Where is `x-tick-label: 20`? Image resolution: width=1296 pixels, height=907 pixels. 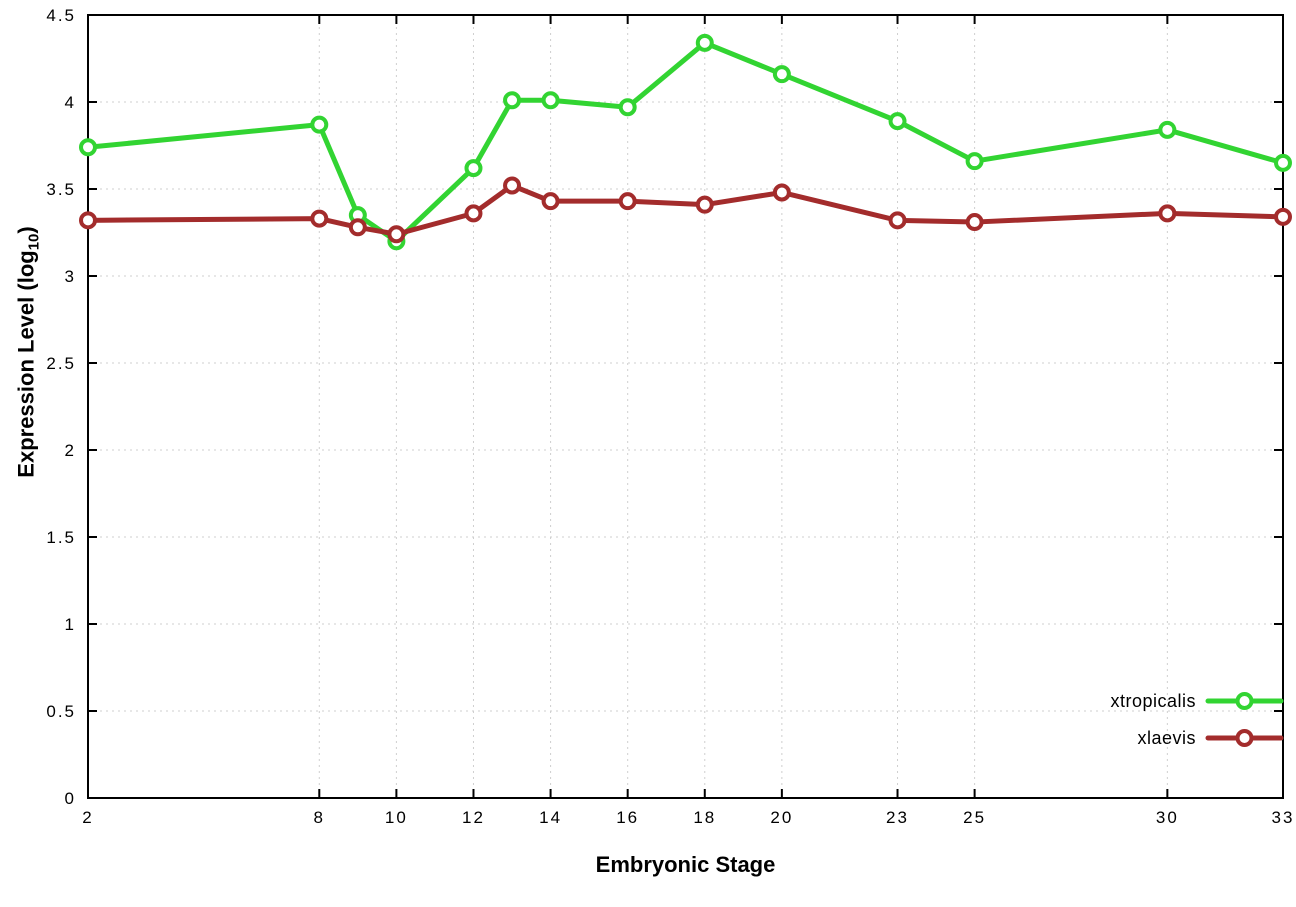 x-tick-label: 20 is located at coordinates (781, 817).